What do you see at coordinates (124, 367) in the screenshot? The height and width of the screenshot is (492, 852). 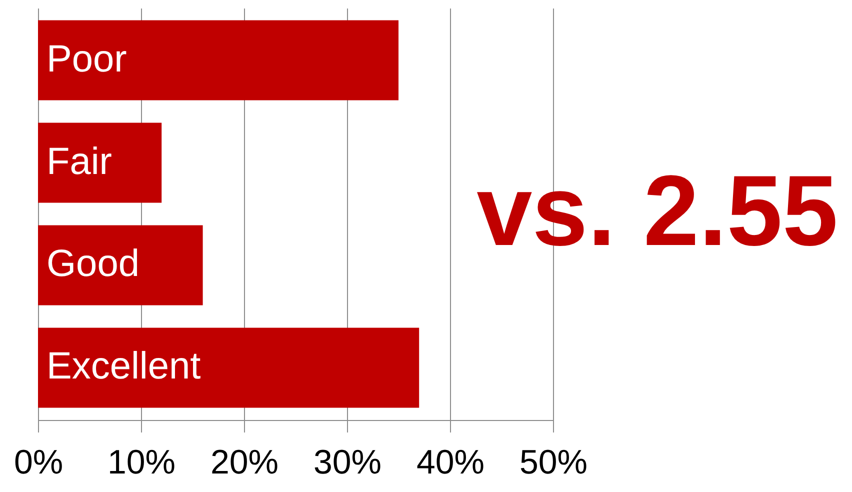 I see `y-tick-label: Excellent` at bounding box center [124, 367].